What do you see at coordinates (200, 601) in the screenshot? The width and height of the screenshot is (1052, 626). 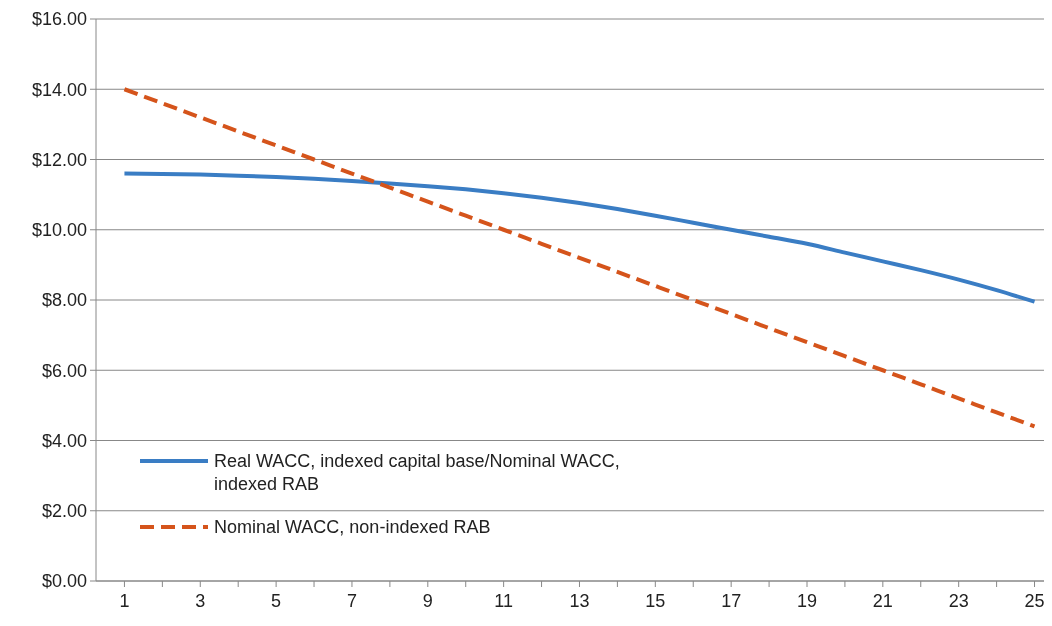 I see `x-tick-label: 3` at bounding box center [200, 601].